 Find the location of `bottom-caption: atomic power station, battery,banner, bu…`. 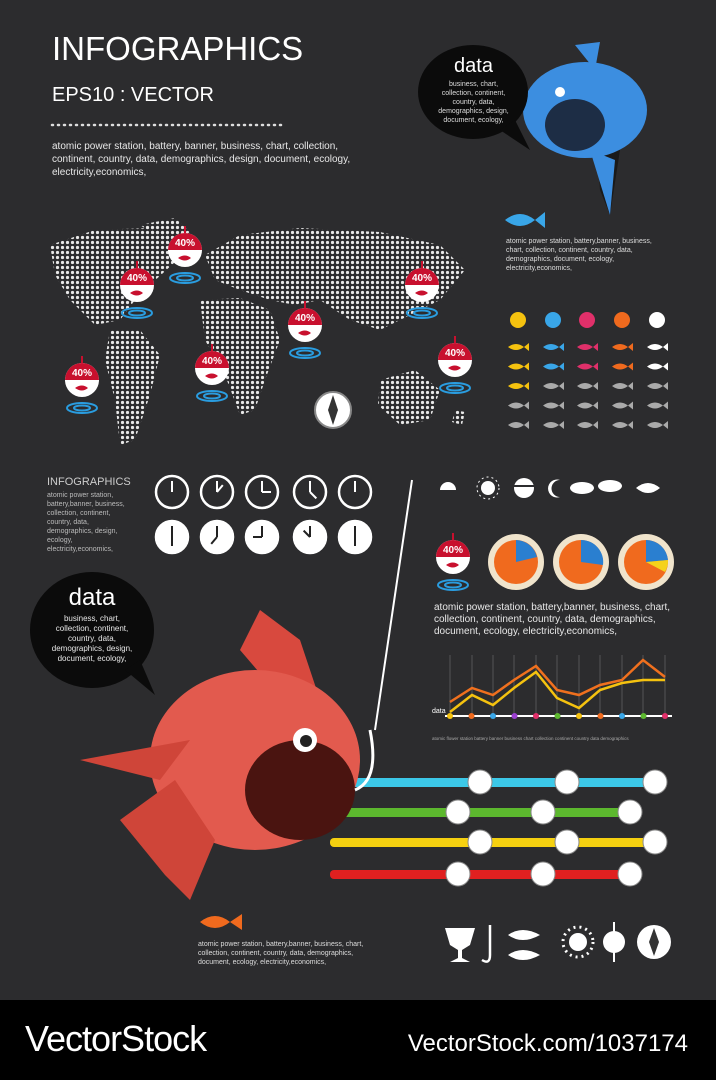

bottom-caption: atomic power station, battery,banner, bu… is located at coordinates (281, 953).